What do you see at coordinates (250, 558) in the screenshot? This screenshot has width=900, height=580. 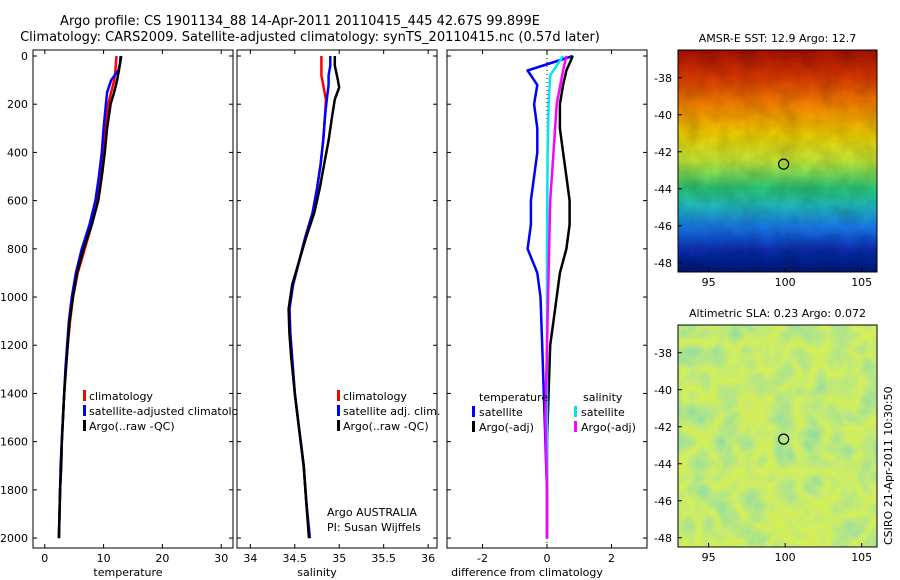 I see `salinity-xtick-label: 34` at bounding box center [250, 558].